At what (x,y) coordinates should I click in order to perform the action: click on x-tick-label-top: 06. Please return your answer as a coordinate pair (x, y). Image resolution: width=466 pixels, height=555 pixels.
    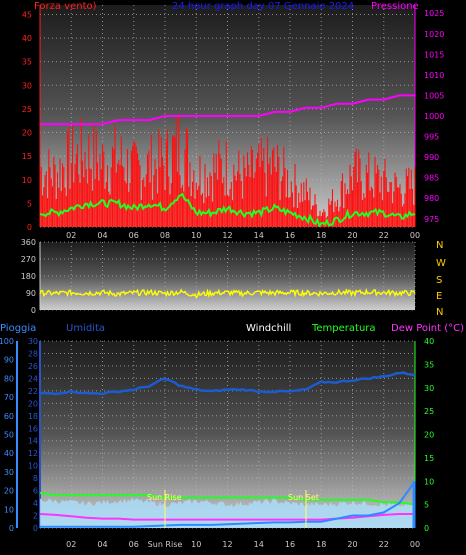
    Looking at the image, I should click on (134, 235).